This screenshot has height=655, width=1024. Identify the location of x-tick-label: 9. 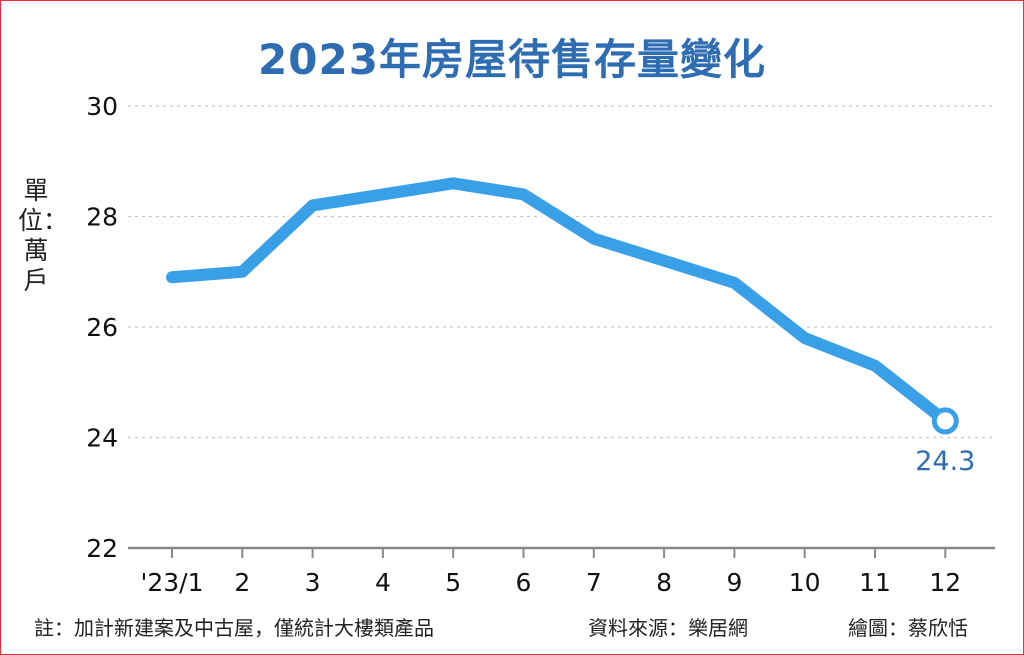
(734, 582).